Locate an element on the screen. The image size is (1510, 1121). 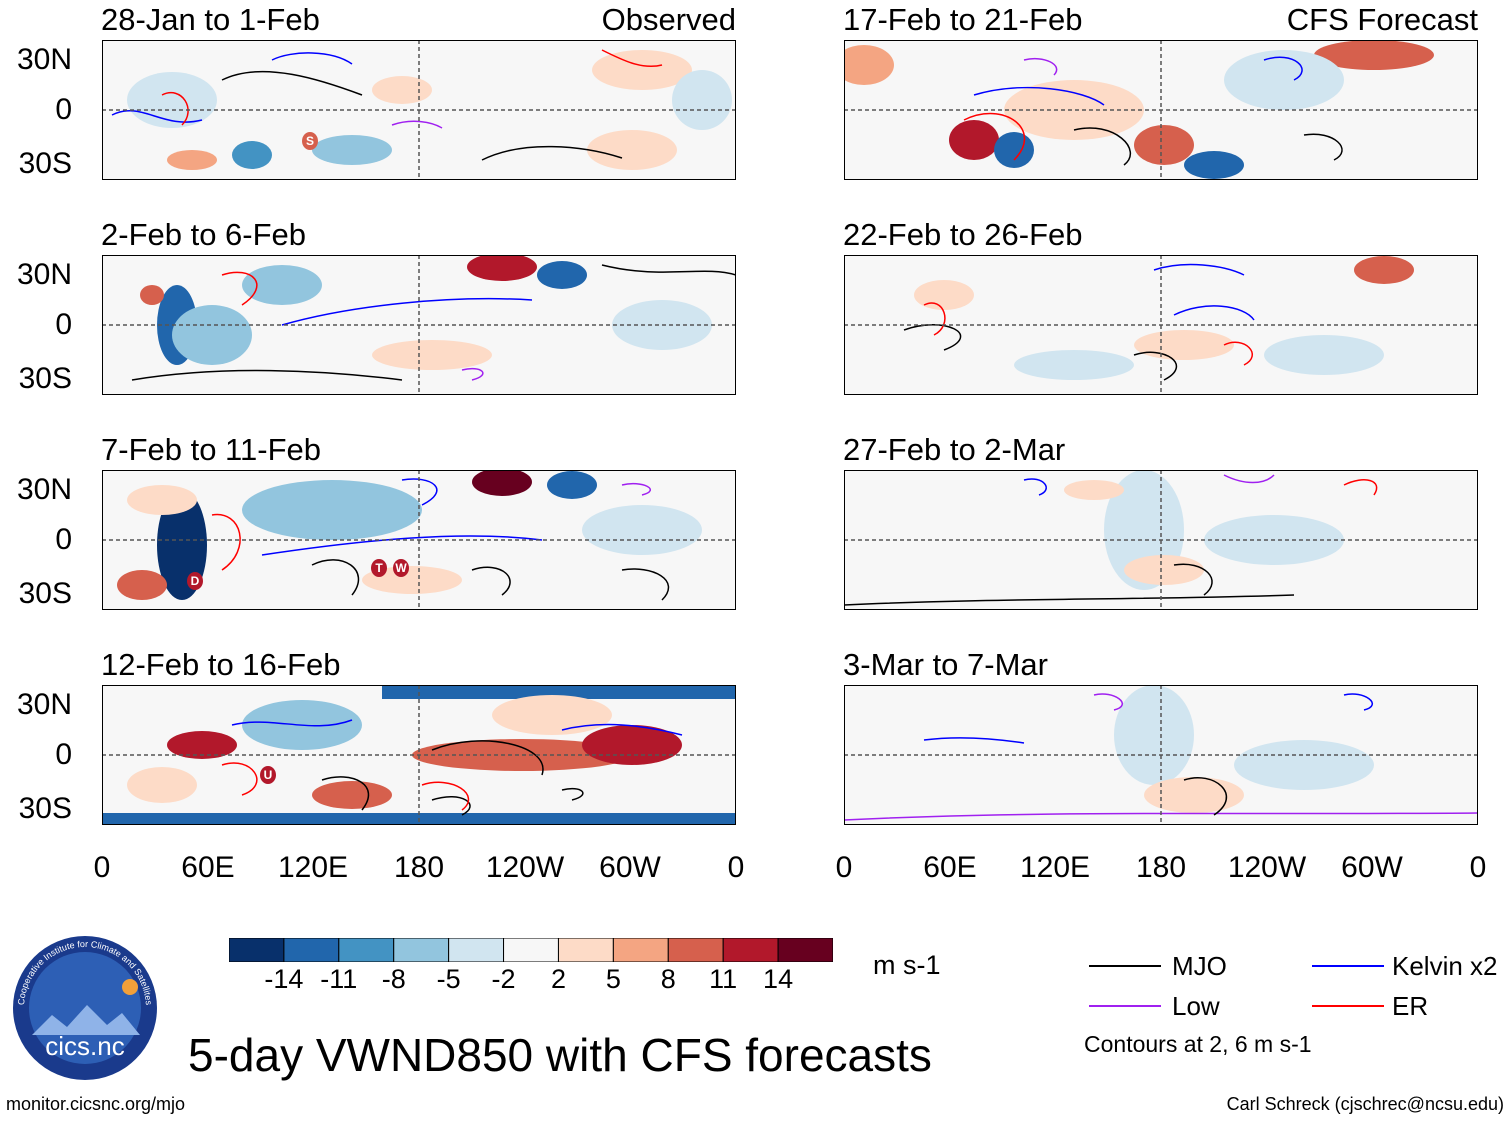
ytick-30n-1: 30N is located at coordinates (44, 59).